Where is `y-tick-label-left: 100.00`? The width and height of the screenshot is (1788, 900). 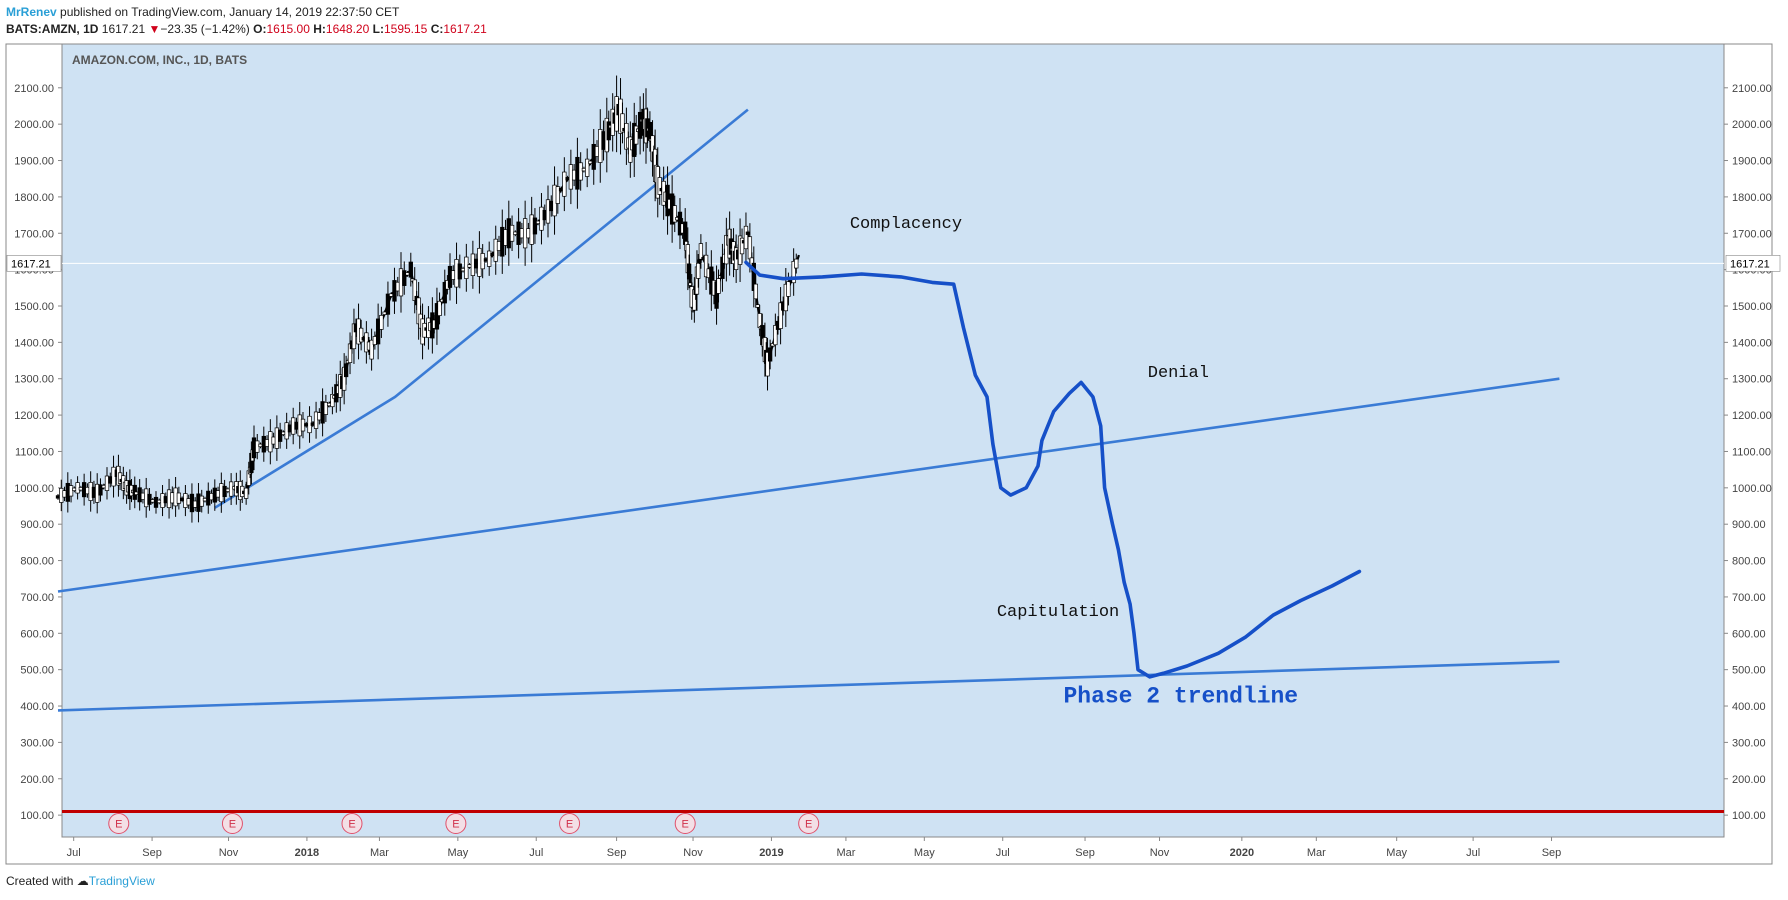 y-tick-label-left: 100.00 is located at coordinates (37, 816).